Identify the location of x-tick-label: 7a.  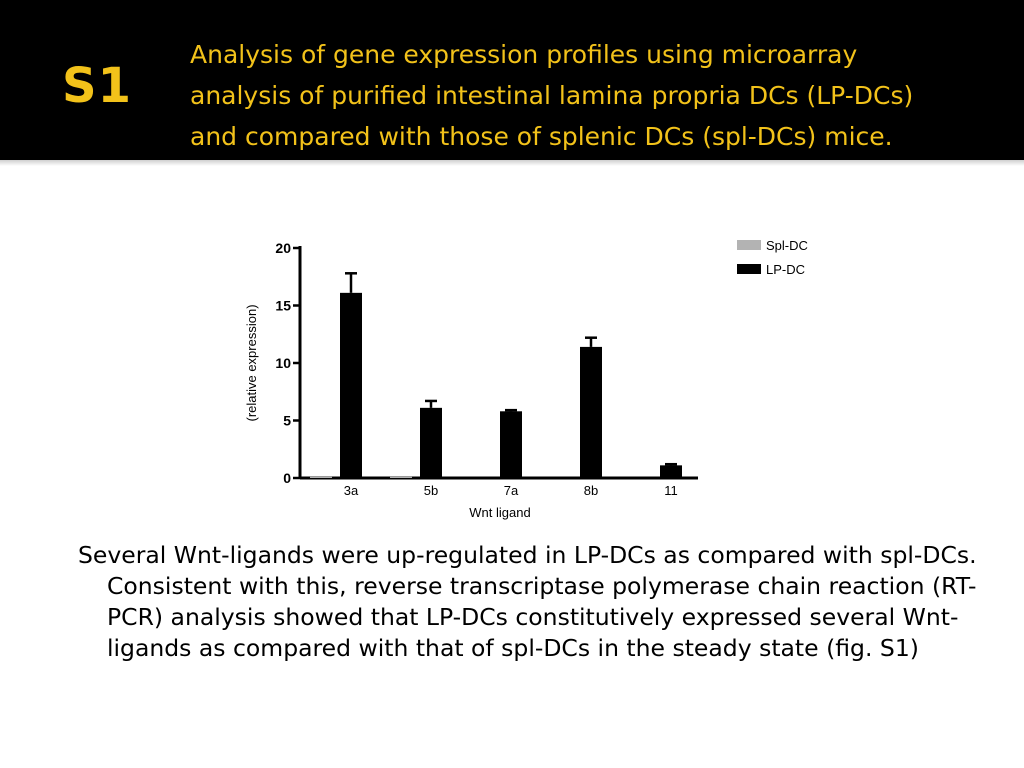
(511, 490).